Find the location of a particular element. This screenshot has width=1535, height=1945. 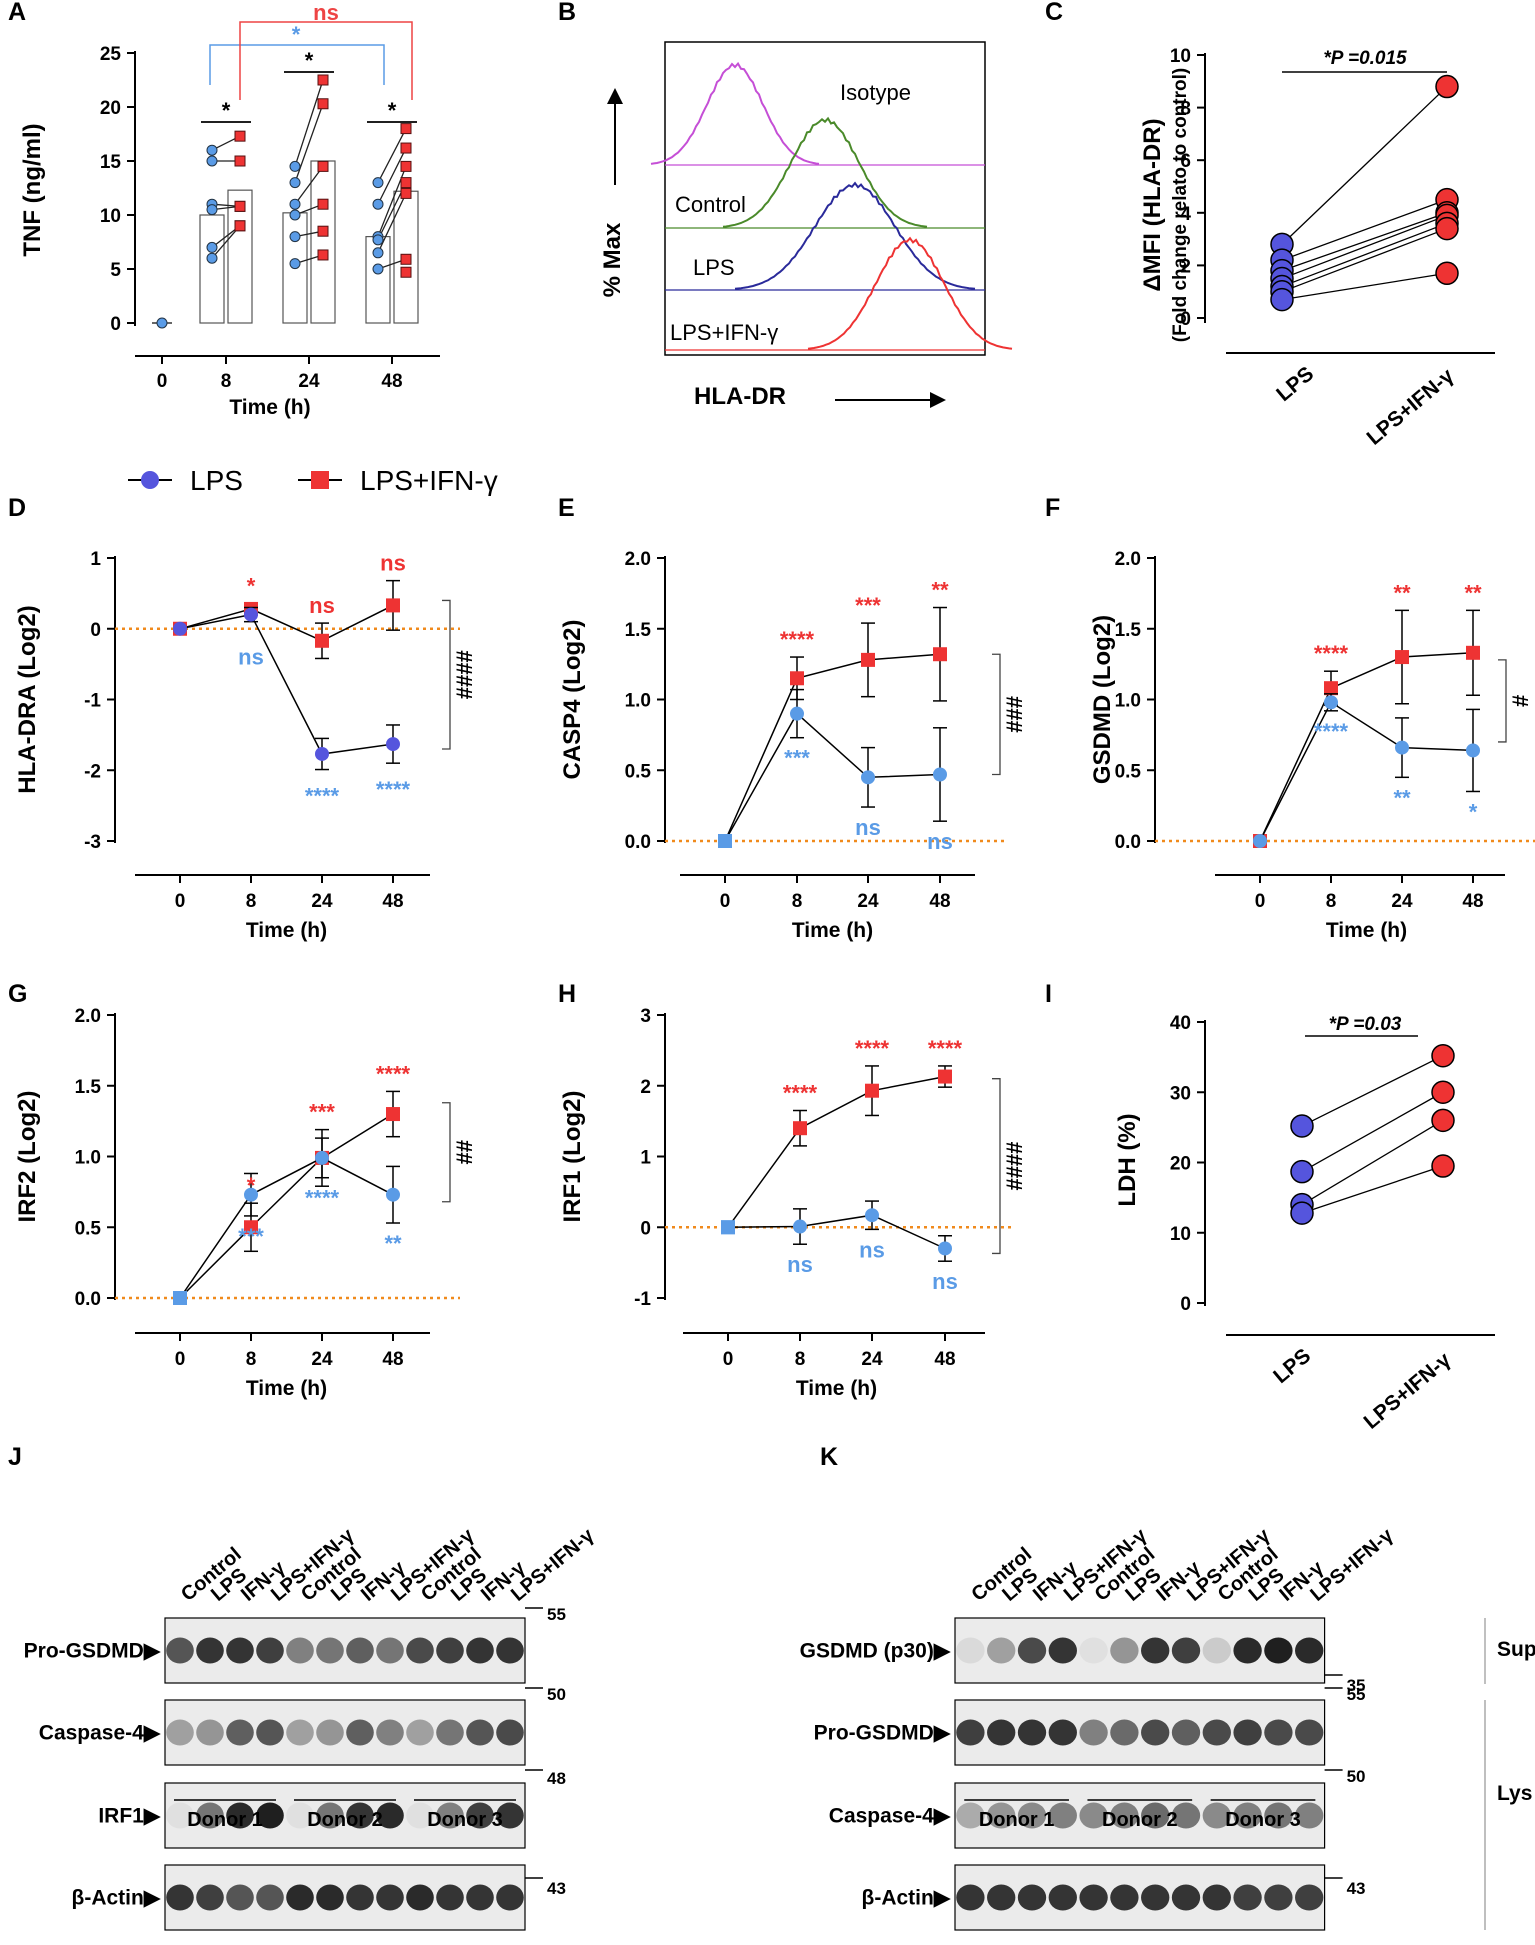

y-axis-title: IRF1 (Log2) is located at coordinates (572, 1157).